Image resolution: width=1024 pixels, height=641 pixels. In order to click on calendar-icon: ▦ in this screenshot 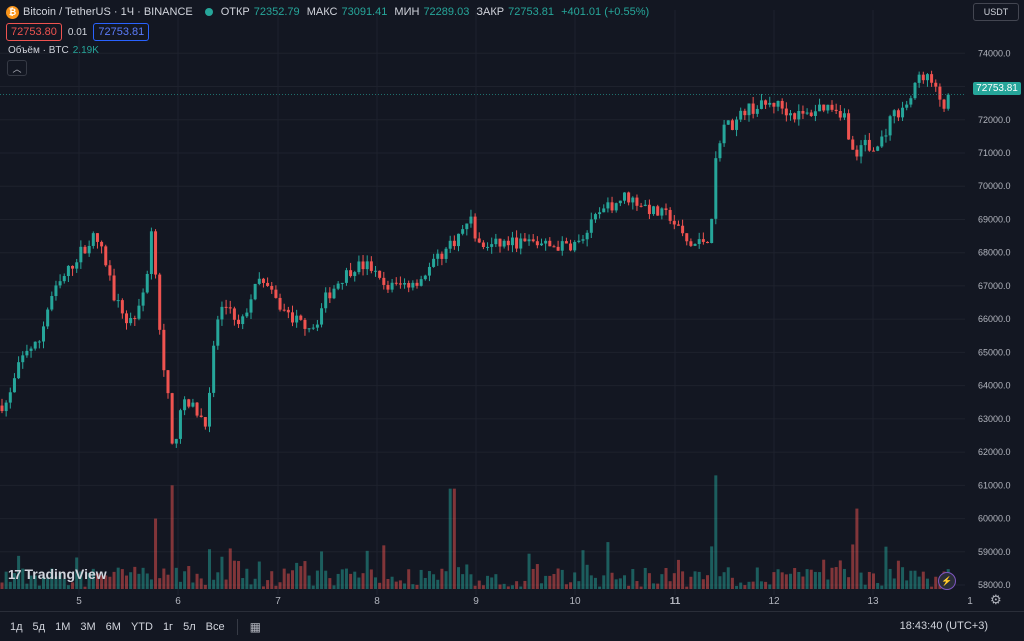, I will do `click(255, 626)`.